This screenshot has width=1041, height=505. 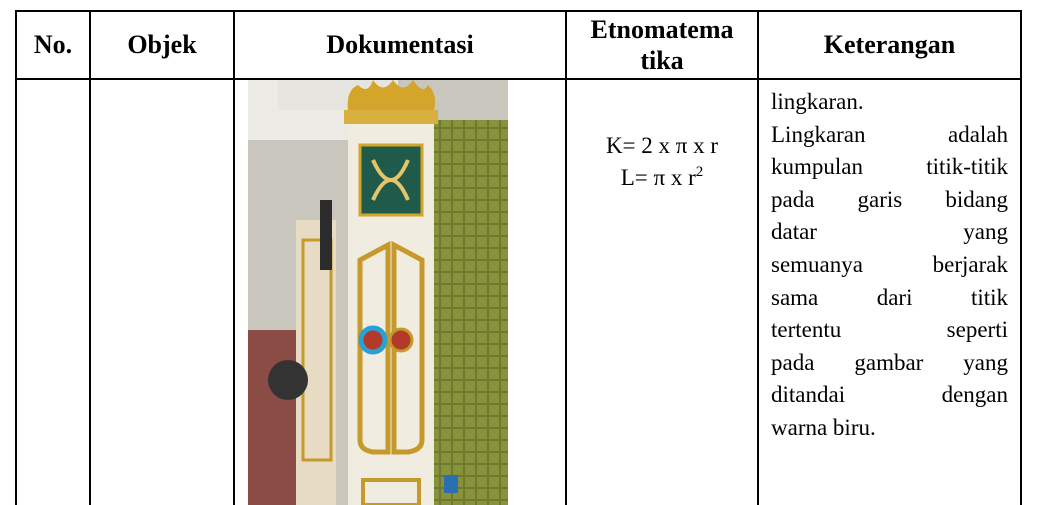 I want to click on header-cell: Etnomatema tika, so click(x=662, y=44).